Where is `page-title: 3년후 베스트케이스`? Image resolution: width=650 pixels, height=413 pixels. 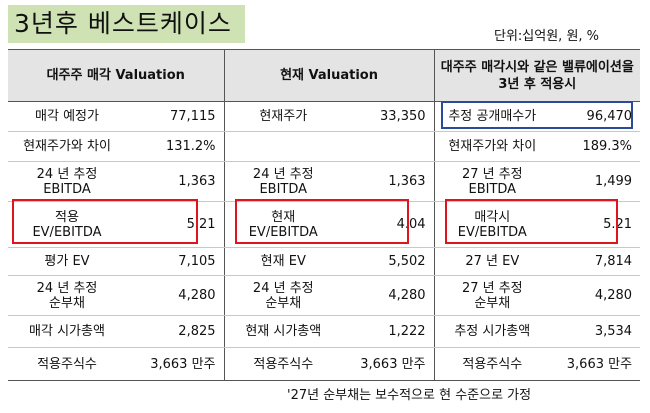 page-title: 3년후 베스트케이스 is located at coordinates (126, 24).